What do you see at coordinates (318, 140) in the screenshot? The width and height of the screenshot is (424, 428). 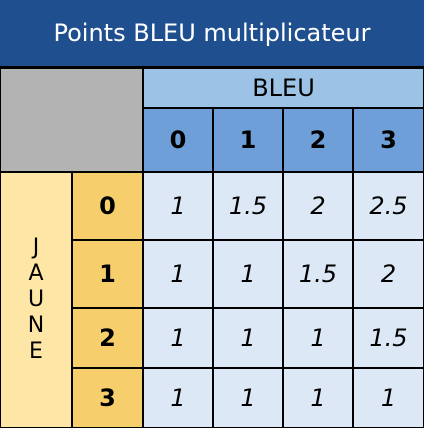 I see `bleu-col-2: 2` at bounding box center [318, 140].